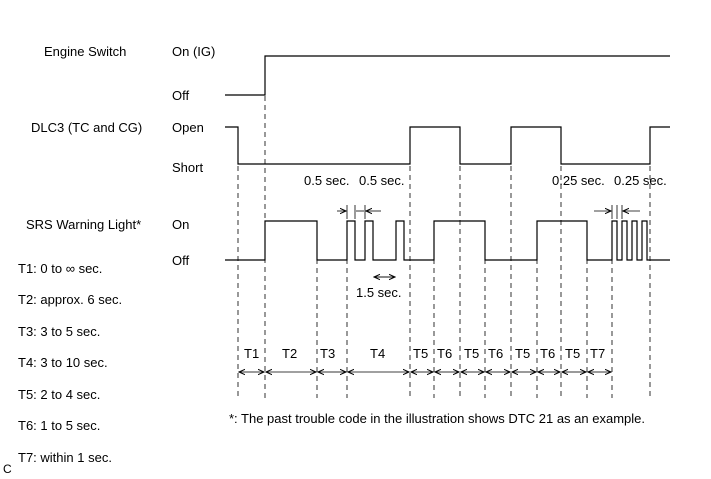 The height and width of the screenshot is (479, 711). I want to click on period-labels: T1 T2 T3 T4 T5 T6 T5 T6 T5 T6 T5 T7, so click(424, 353).